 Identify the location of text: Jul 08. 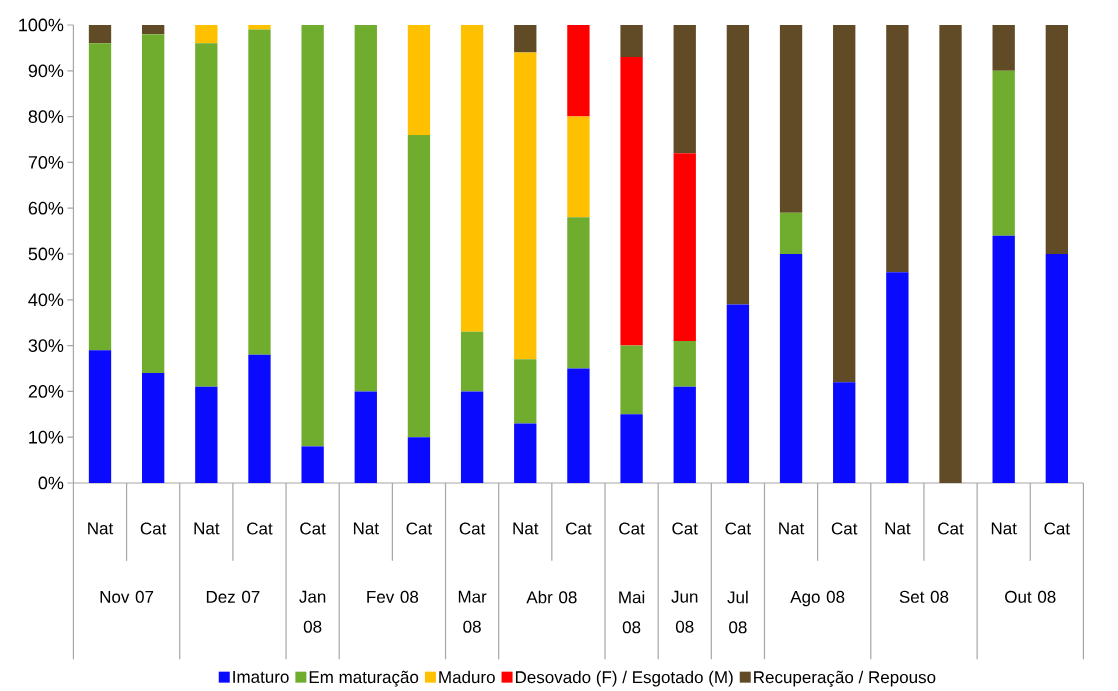
(737, 612).